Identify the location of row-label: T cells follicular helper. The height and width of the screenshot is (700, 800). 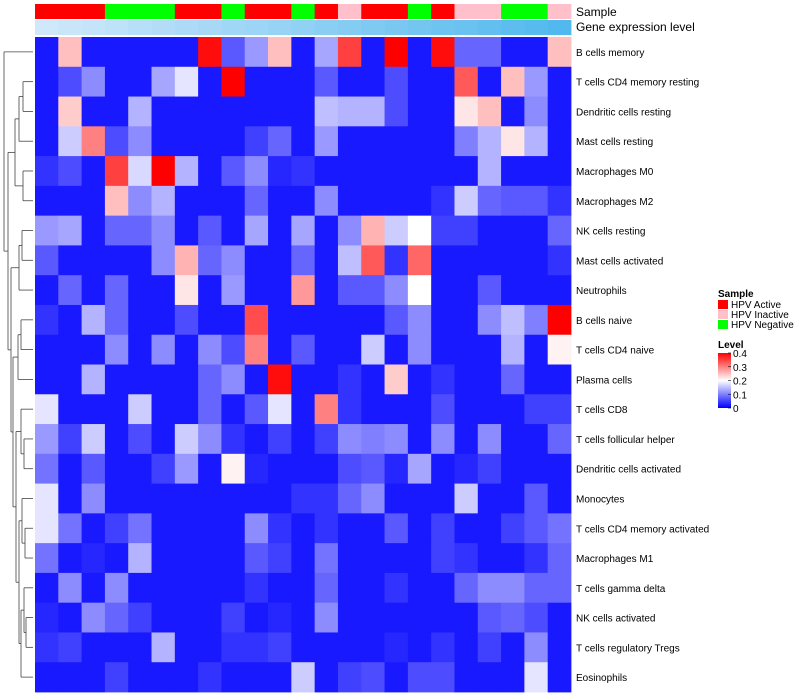
(625, 440).